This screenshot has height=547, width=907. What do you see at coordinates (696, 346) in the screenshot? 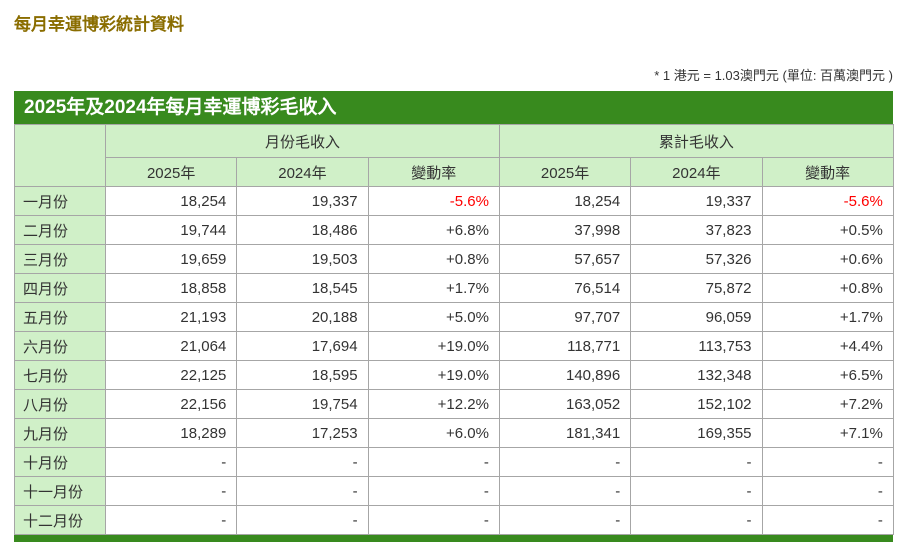
I see `value-cell: 113,753` at bounding box center [696, 346].